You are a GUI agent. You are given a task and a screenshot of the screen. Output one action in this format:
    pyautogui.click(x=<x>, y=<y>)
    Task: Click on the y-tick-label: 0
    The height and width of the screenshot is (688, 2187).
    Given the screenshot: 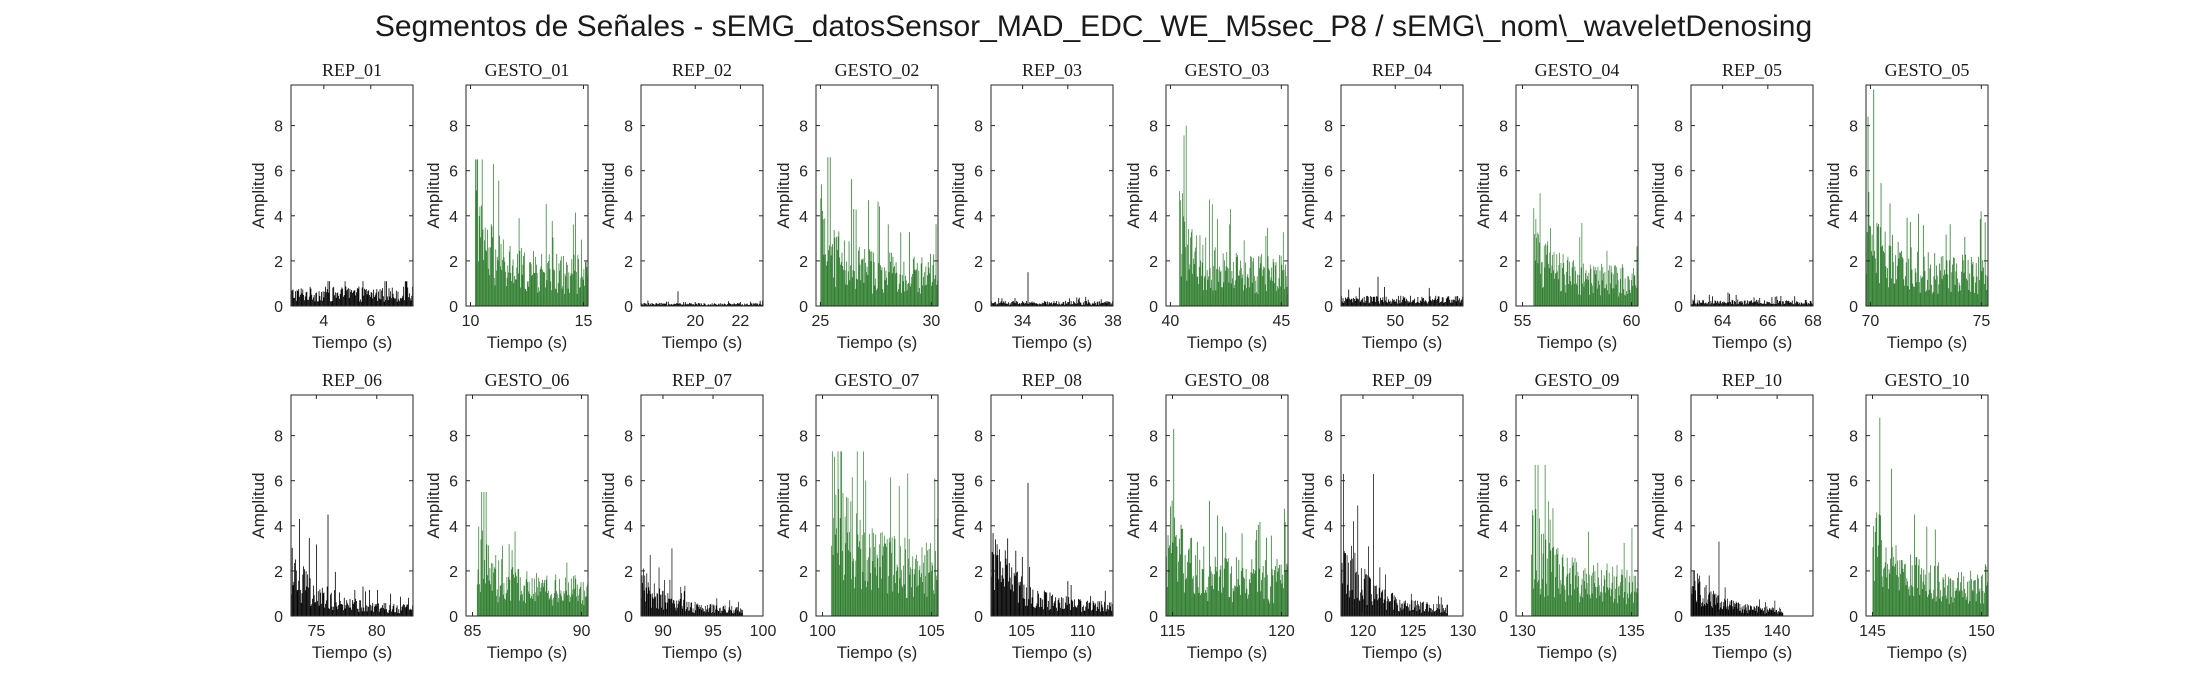 What is the action you would take?
    pyautogui.click(x=1328, y=307)
    